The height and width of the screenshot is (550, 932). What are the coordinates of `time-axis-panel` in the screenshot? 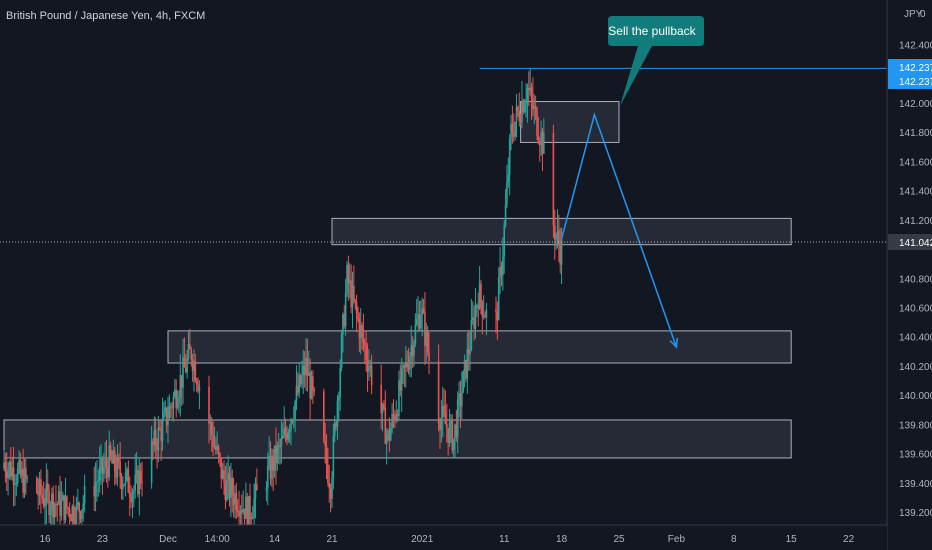 It's located at (443, 537).